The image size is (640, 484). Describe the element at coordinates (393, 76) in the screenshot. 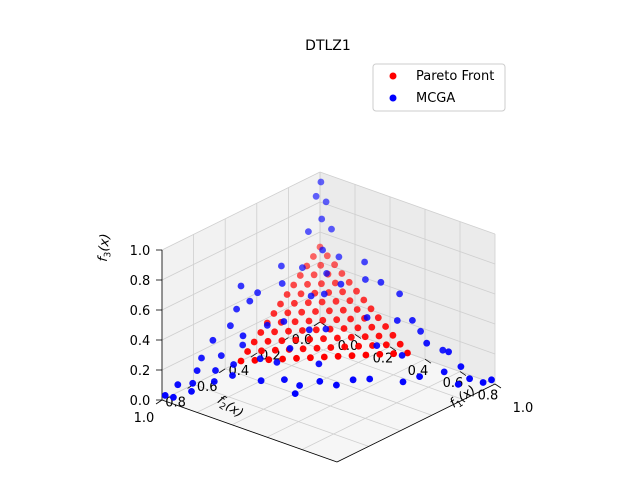

I see `legend-marker-pareto-front` at that location.